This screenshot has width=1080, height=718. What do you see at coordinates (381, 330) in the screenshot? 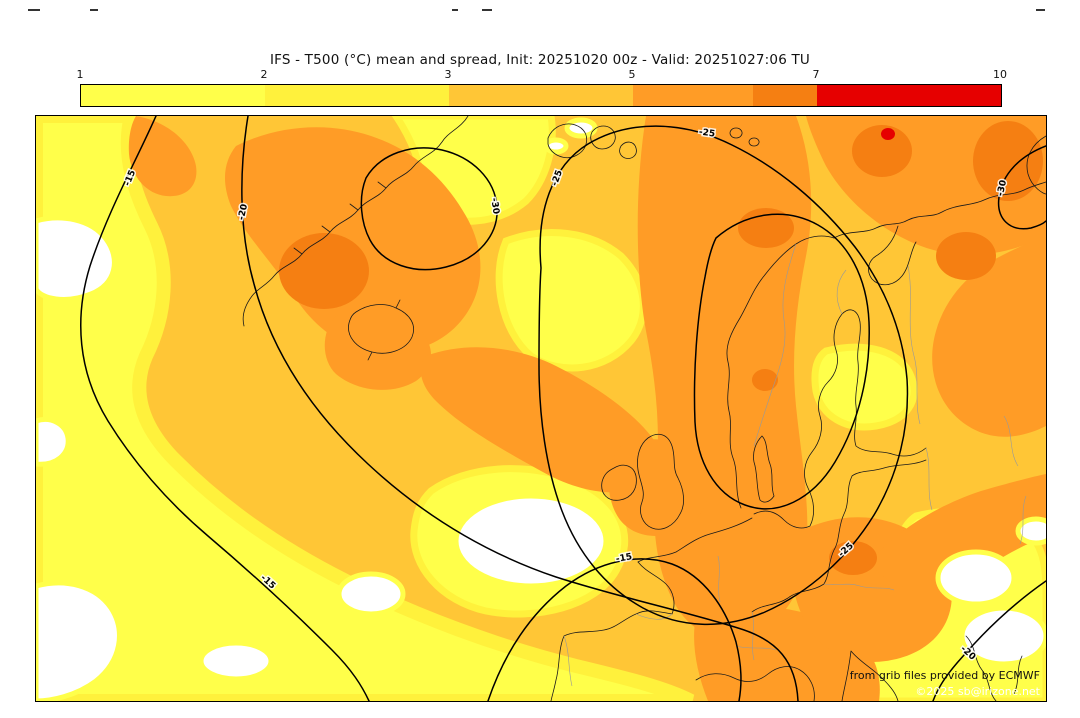
I see `iceland-coast` at bounding box center [381, 330].